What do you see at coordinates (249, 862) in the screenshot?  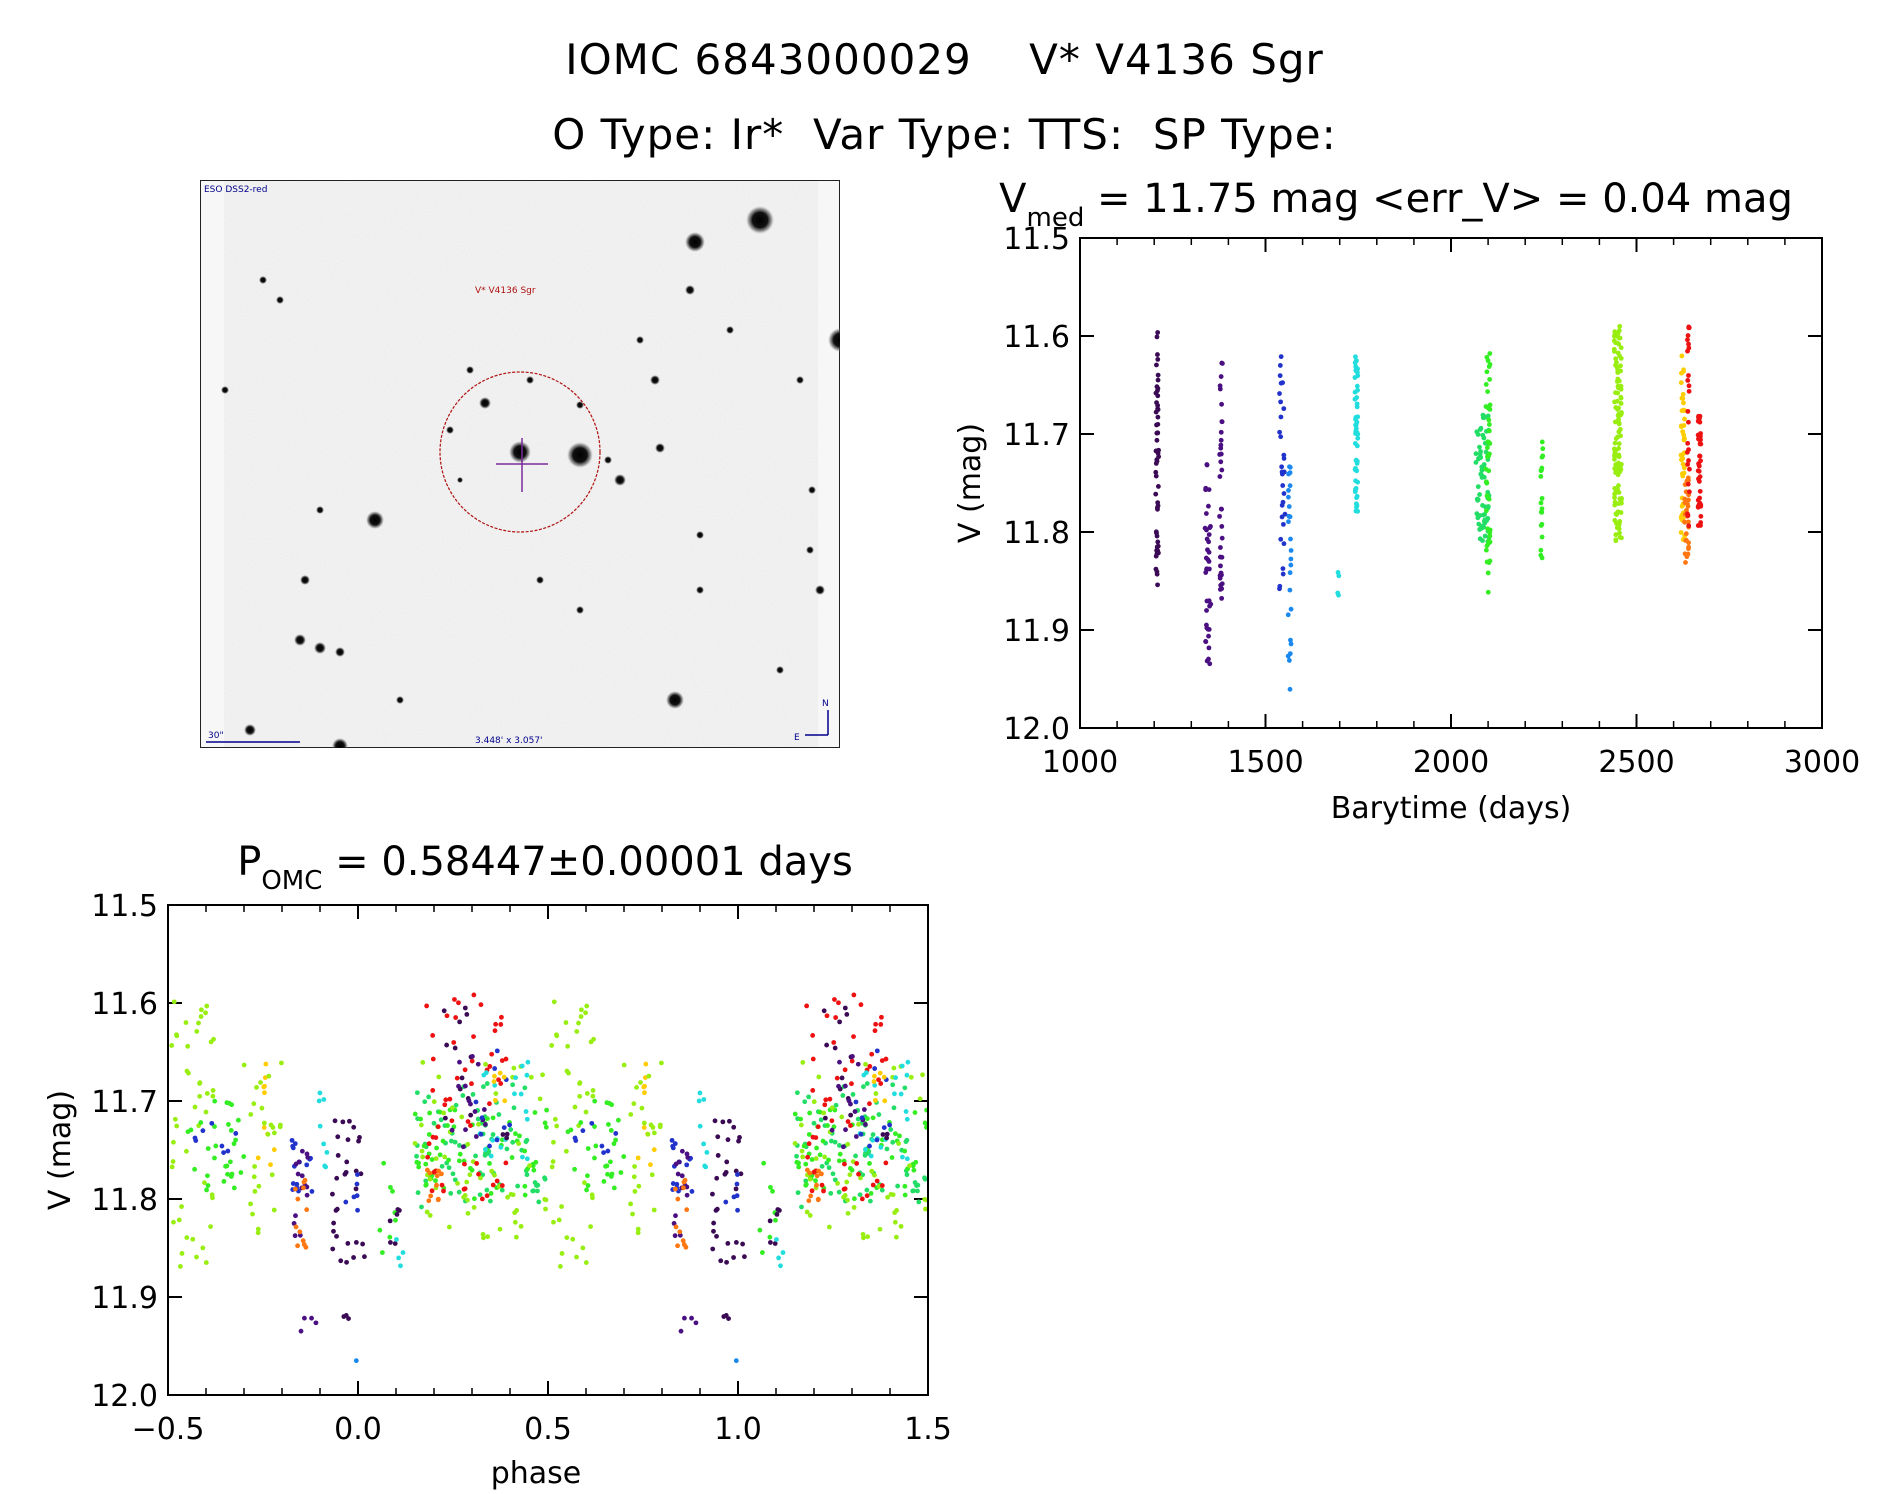 I see `phased-title-main: P` at bounding box center [249, 862].